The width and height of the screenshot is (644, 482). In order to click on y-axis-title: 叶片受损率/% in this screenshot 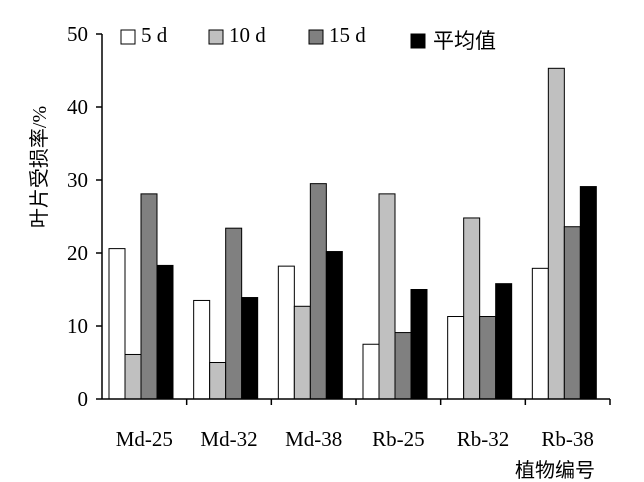, I will do `click(39, 167)`.